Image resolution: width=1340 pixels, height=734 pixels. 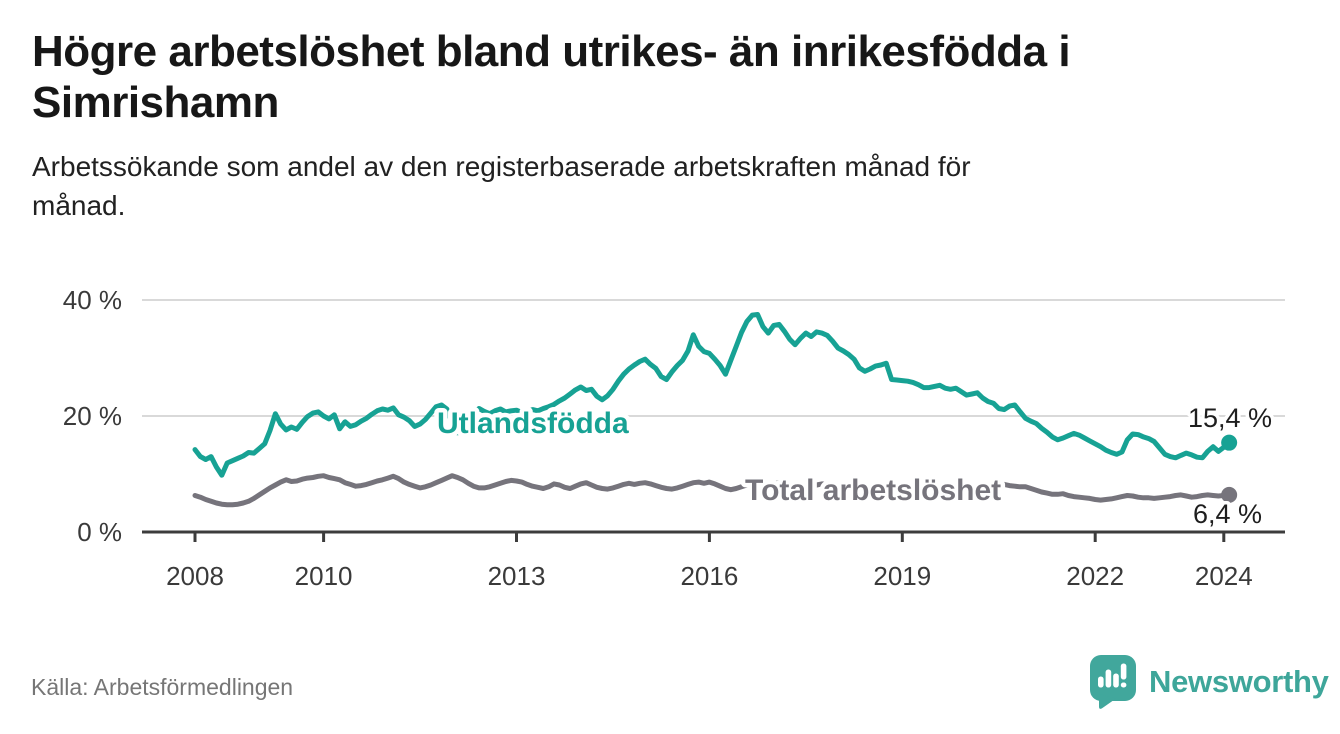 What do you see at coordinates (92, 416) in the screenshot?
I see `y-axis-label-20: 20 %` at bounding box center [92, 416].